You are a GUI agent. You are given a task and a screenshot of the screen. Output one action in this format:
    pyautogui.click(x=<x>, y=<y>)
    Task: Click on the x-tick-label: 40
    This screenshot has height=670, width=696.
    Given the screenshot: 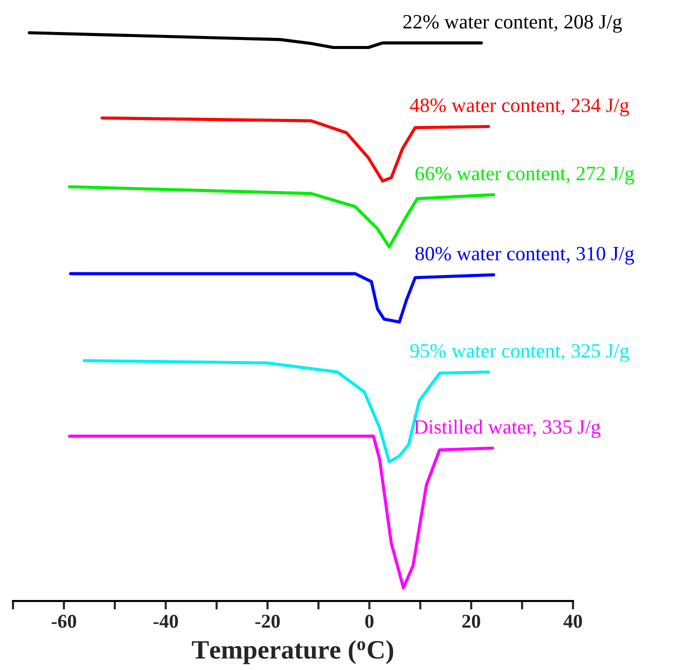 What is the action you would take?
    pyautogui.click(x=573, y=621)
    